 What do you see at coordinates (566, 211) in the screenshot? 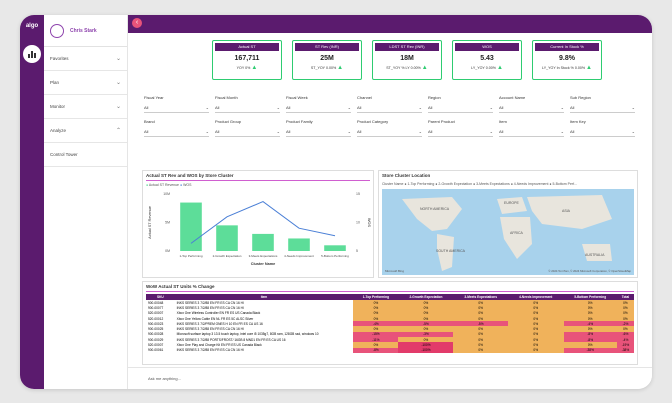
I see `map-label: ASIA` at bounding box center [566, 211].